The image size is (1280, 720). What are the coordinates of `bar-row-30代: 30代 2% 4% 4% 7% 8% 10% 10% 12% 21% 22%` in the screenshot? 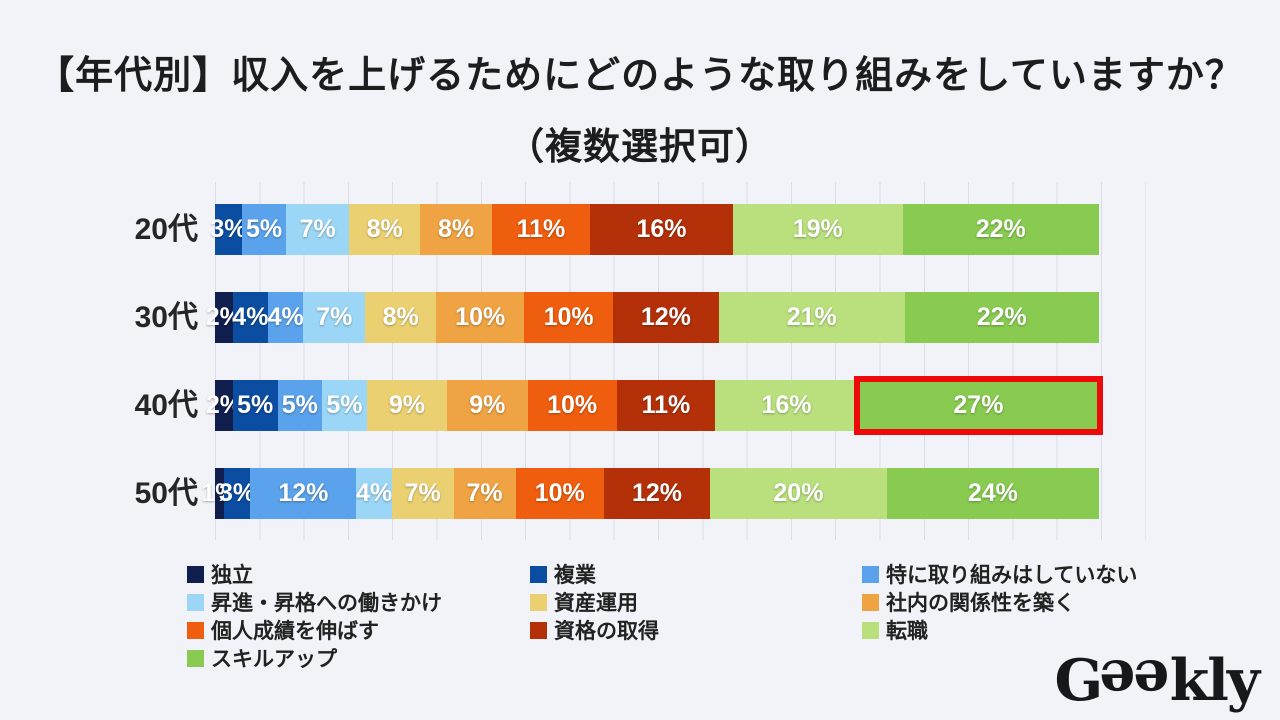 It's located at (617, 317).